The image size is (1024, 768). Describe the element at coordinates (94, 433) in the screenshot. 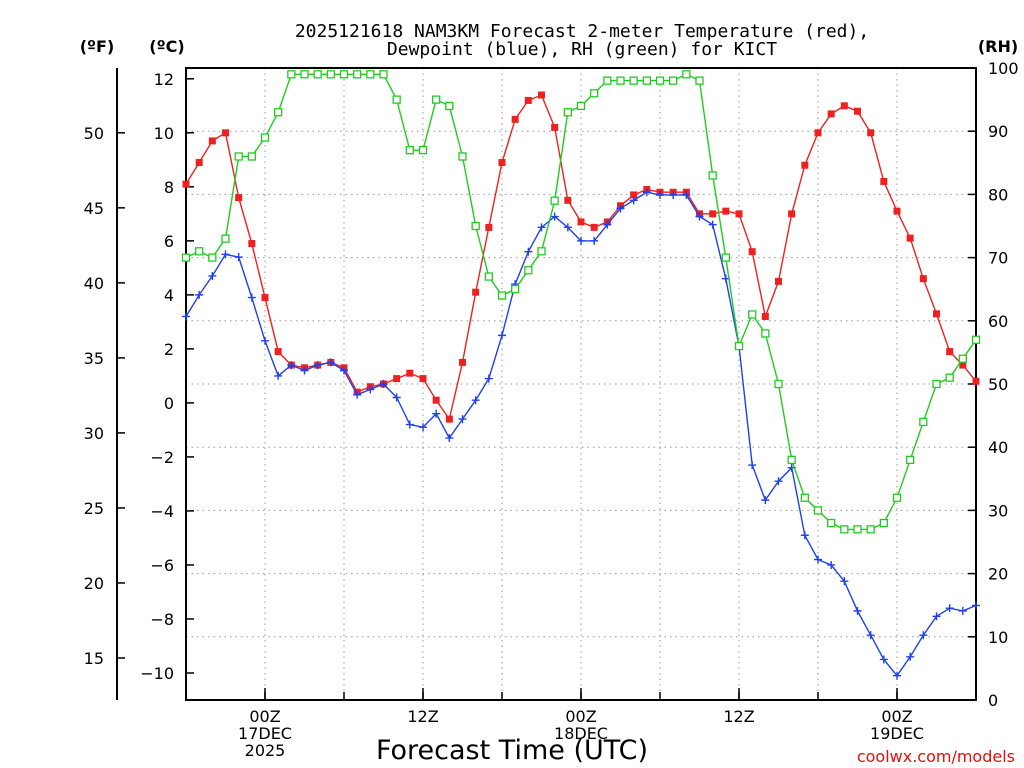

I see `fahrenheit-tick-label: 30` at that location.